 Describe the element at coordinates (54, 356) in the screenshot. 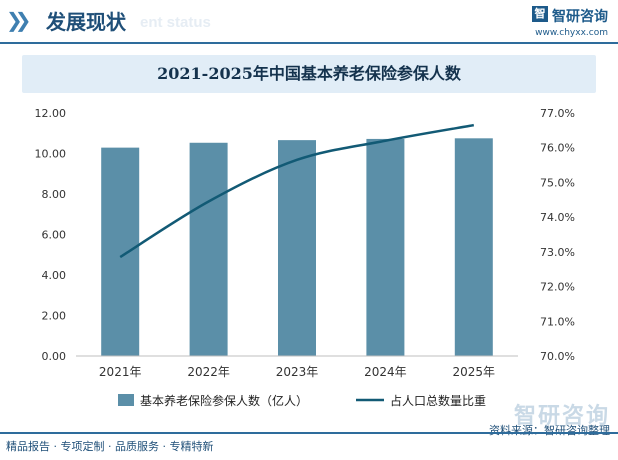

I see `y-left-tick-label: 0.00` at that location.